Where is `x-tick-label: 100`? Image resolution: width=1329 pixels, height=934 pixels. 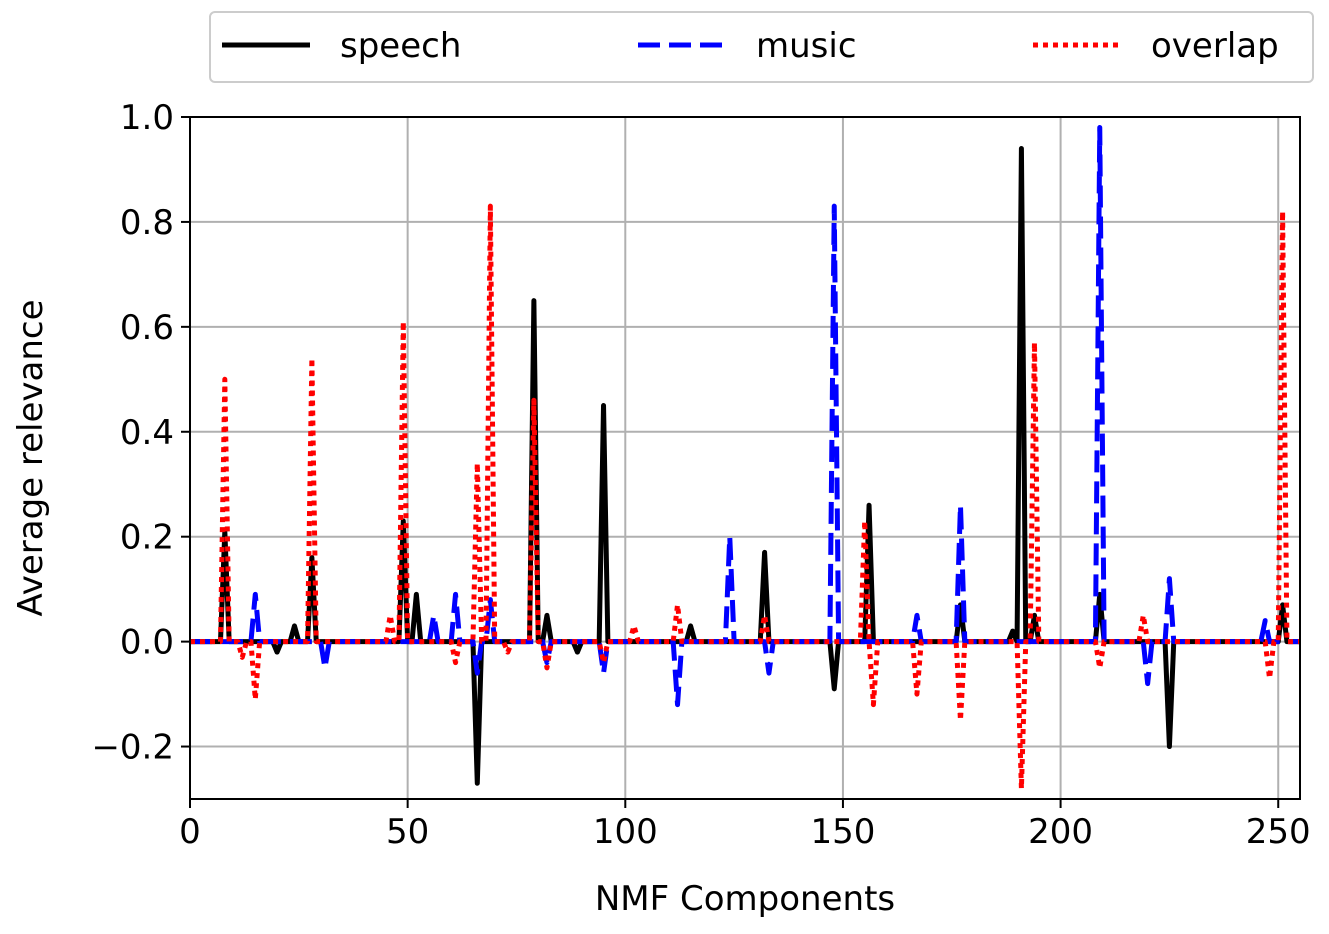
x-tick-label: 100 is located at coordinates (625, 832).